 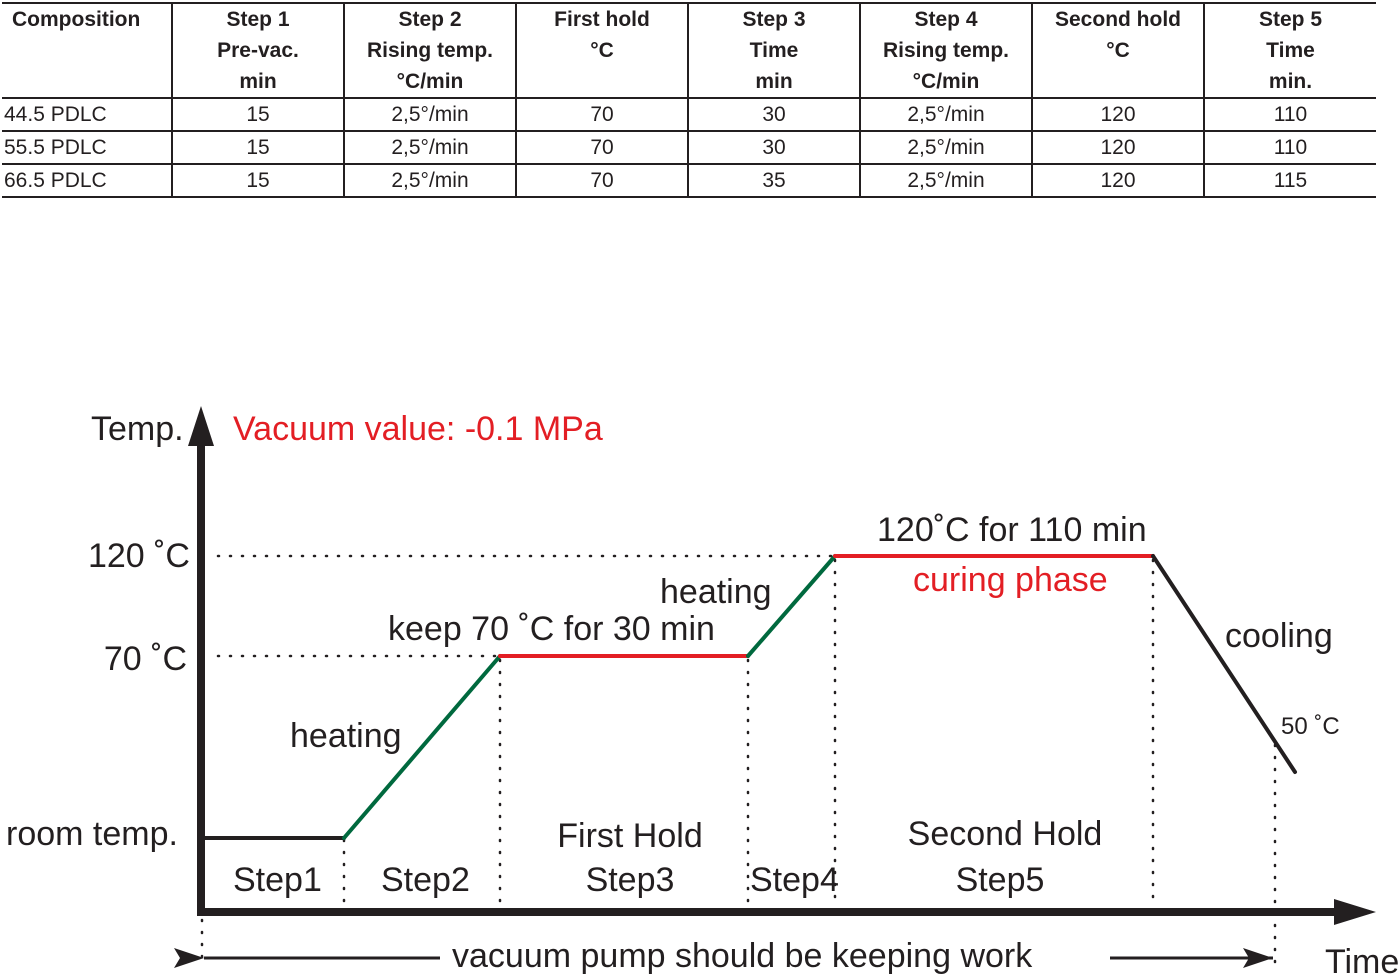 I want to click on header-cell: Step 5, so click(x=1289, y=18).